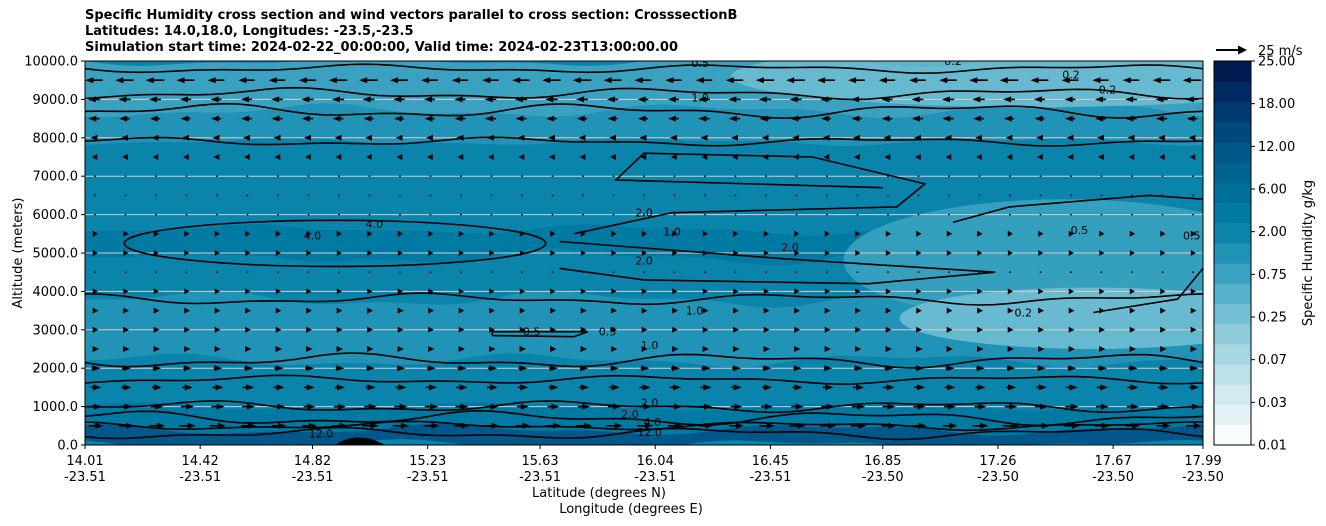 The height and width of the screenshot is (526, 1326). What do you see at coordinates (883, 477) in the screenshot?
I see `x-tick-label-lon: -23.50` at bounding box center [883, 477].